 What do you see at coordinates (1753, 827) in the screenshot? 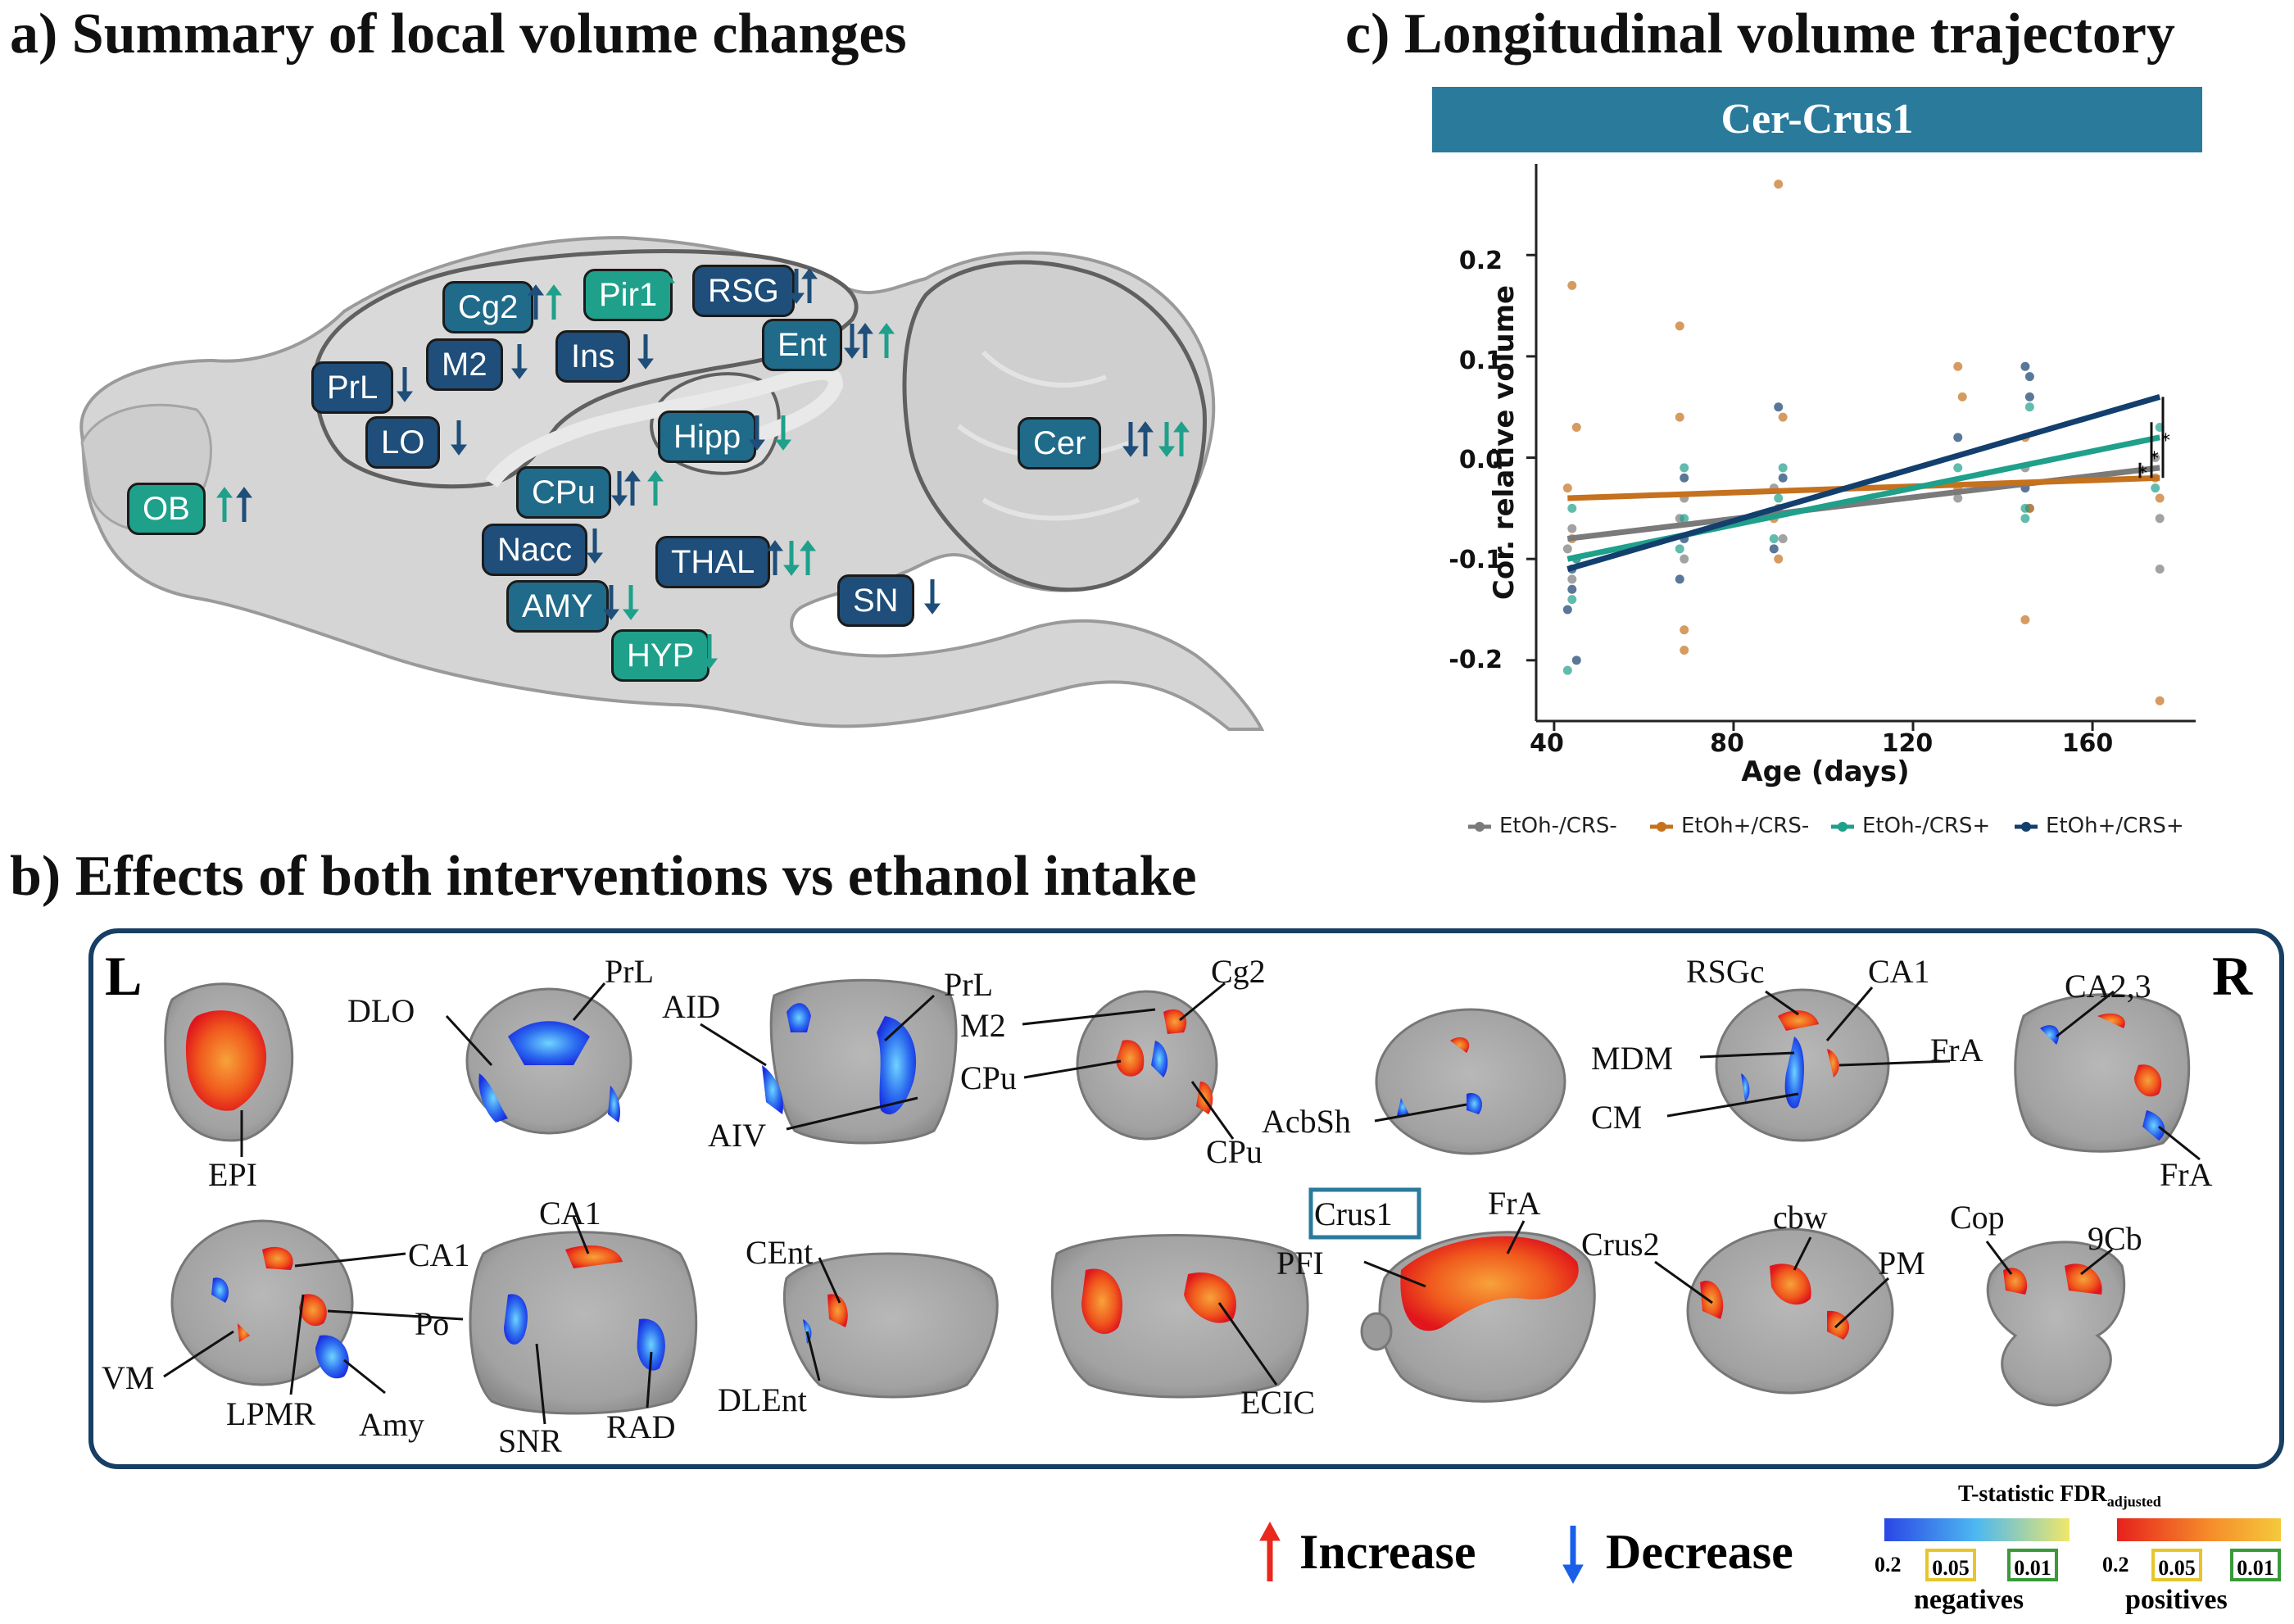
I see `legend-swatches` at bounding box center [1753, 827].